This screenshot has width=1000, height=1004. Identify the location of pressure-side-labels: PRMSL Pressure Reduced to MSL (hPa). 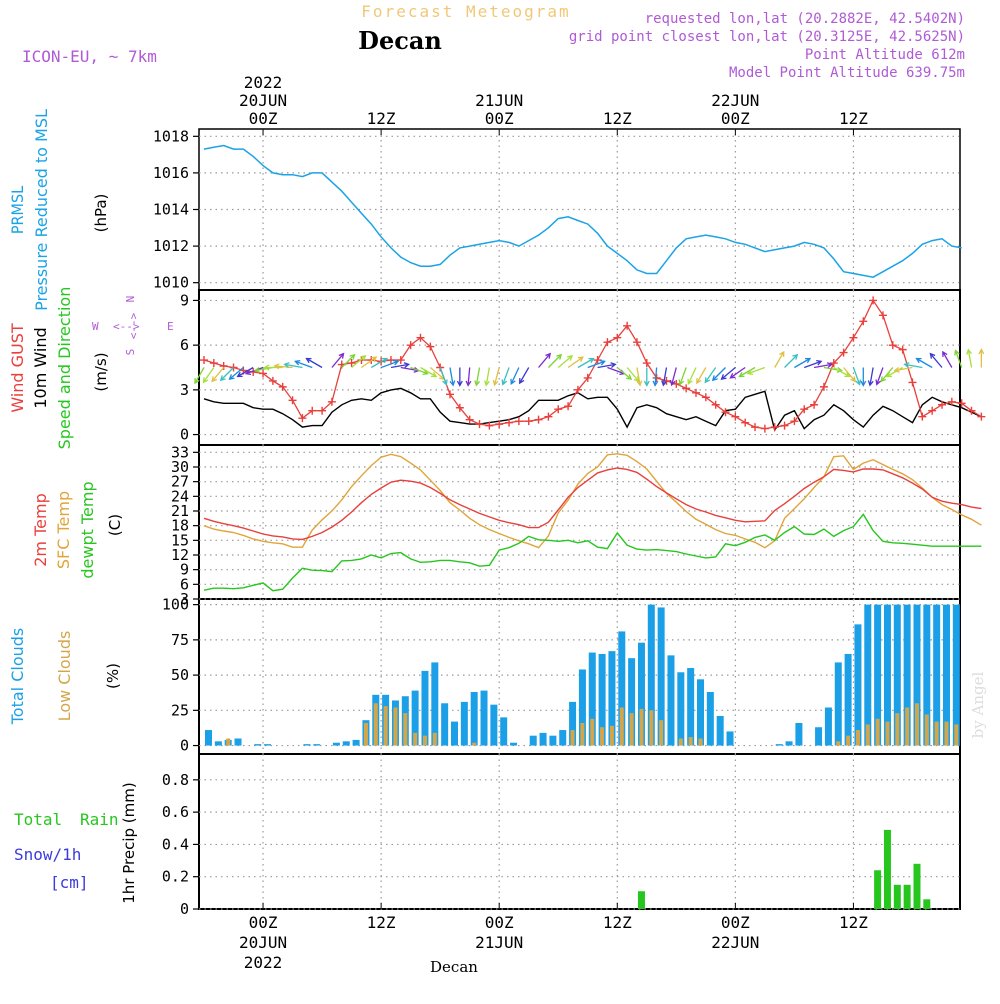
(59, 210).